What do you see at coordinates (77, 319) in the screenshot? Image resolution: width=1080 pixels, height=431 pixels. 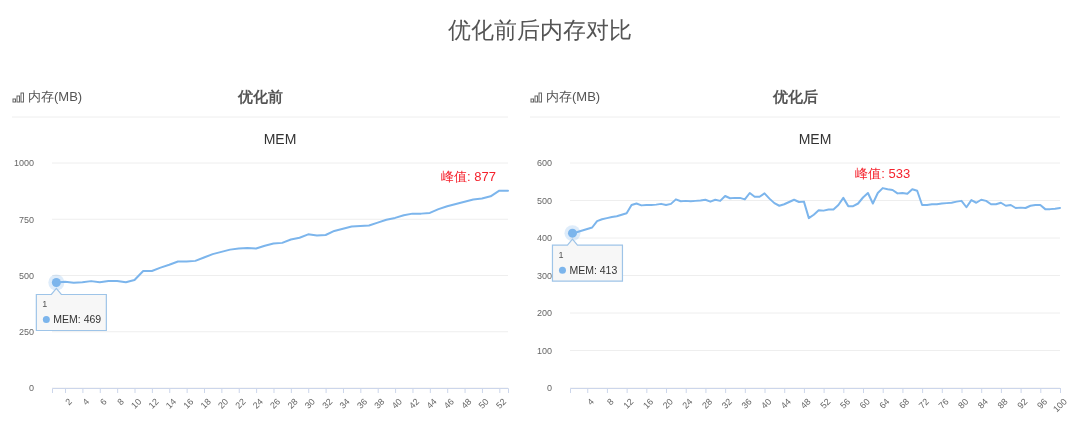 I see `annotation: MEM: 469` at bounding box center [77, 319].